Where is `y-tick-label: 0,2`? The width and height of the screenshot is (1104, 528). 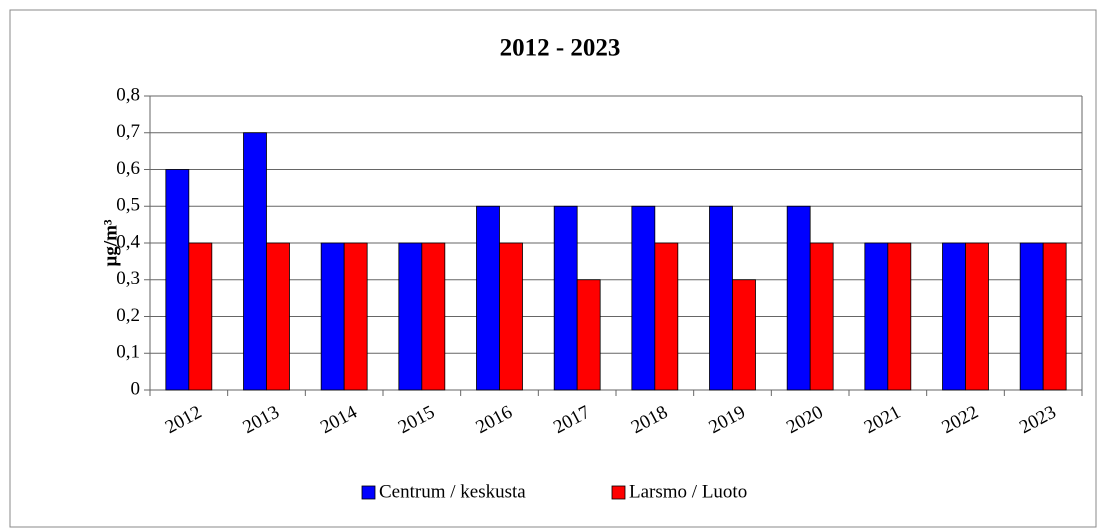
y-tick-label: 0,2 is located at coordinates (128, 315).